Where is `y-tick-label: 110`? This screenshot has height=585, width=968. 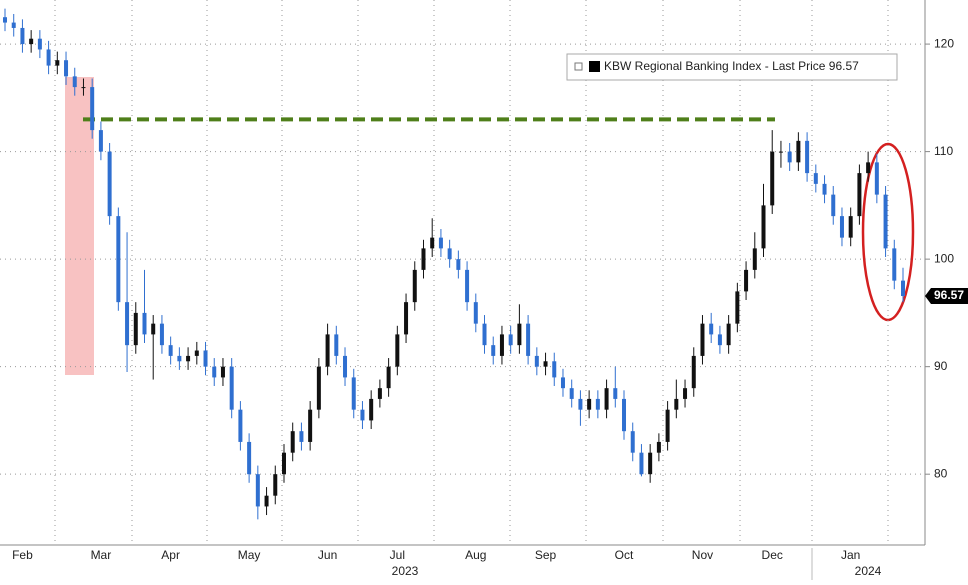 y-tick-label: 110 is located at coordinates (943, 151).